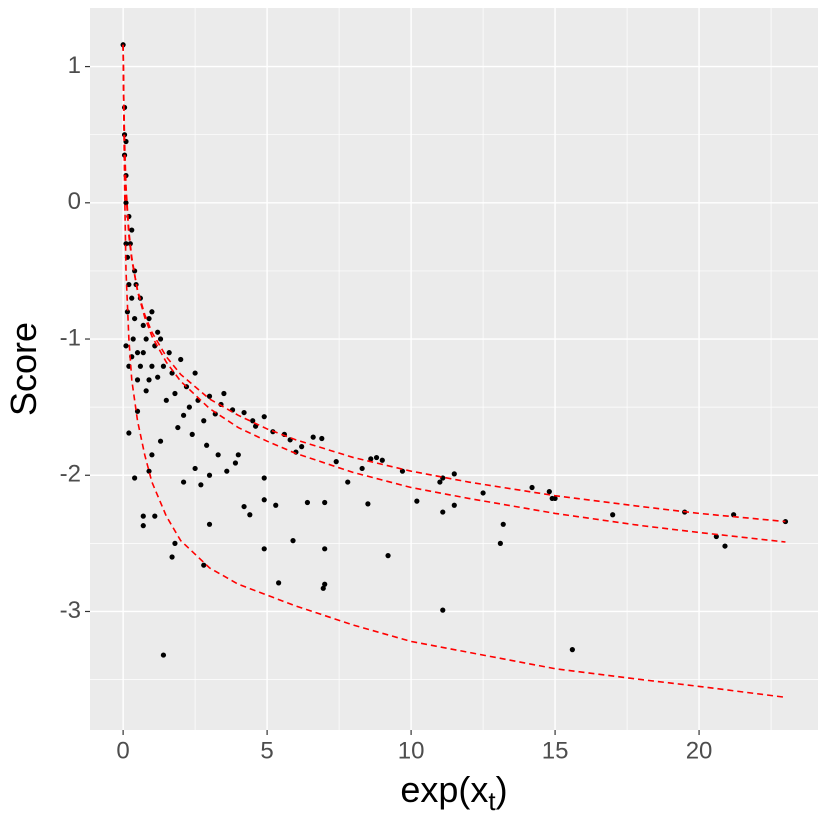 This screenshot has height=830, width=830. What do you see at coordinates (492, 801) in the screenshot?
I see `x-title-sub: t` at bounding box center [492, 801].